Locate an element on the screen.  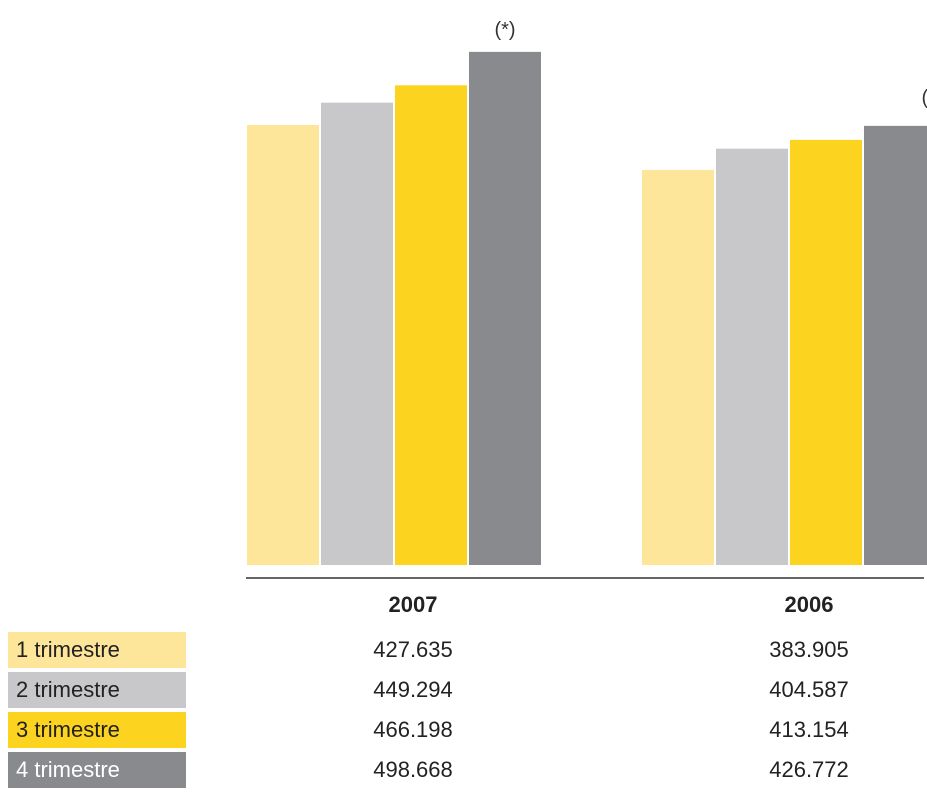
bar-2006-2-trimestre is located at coordinates (752, 356).